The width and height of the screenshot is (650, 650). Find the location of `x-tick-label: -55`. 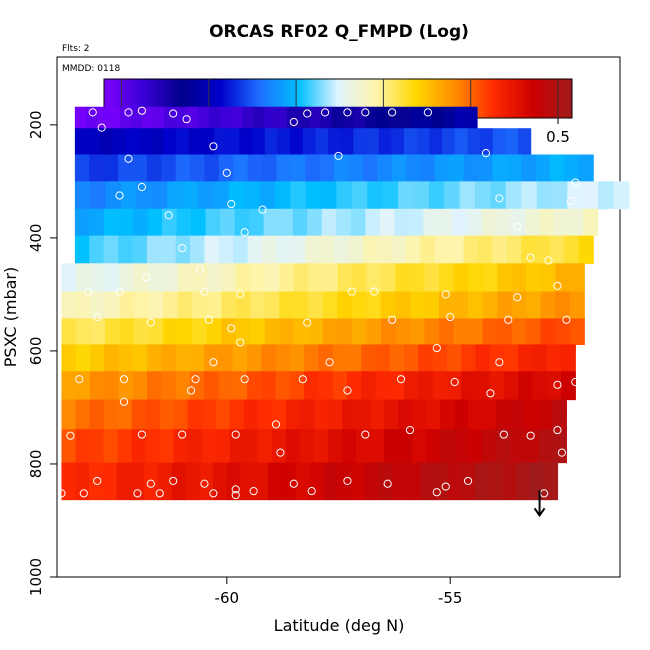

x-tick-label: -55 is located at coordinates (450, 598).